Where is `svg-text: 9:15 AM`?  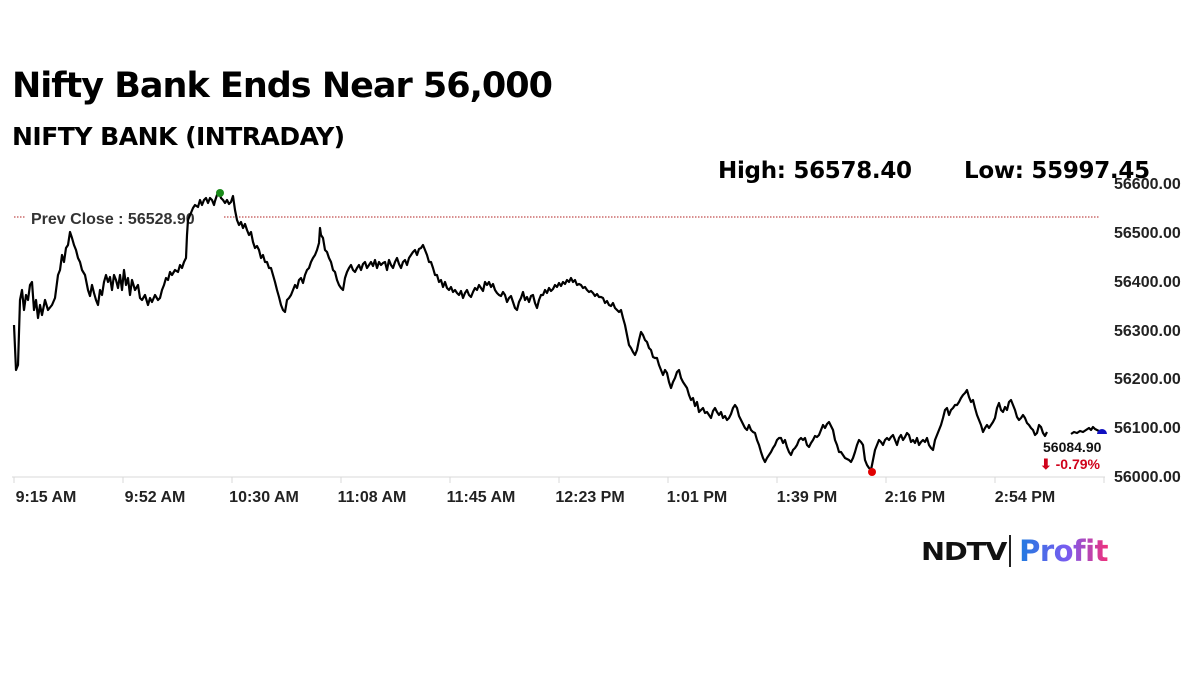
svg-text: 9:15 AM is located at coordinates (46, 497).